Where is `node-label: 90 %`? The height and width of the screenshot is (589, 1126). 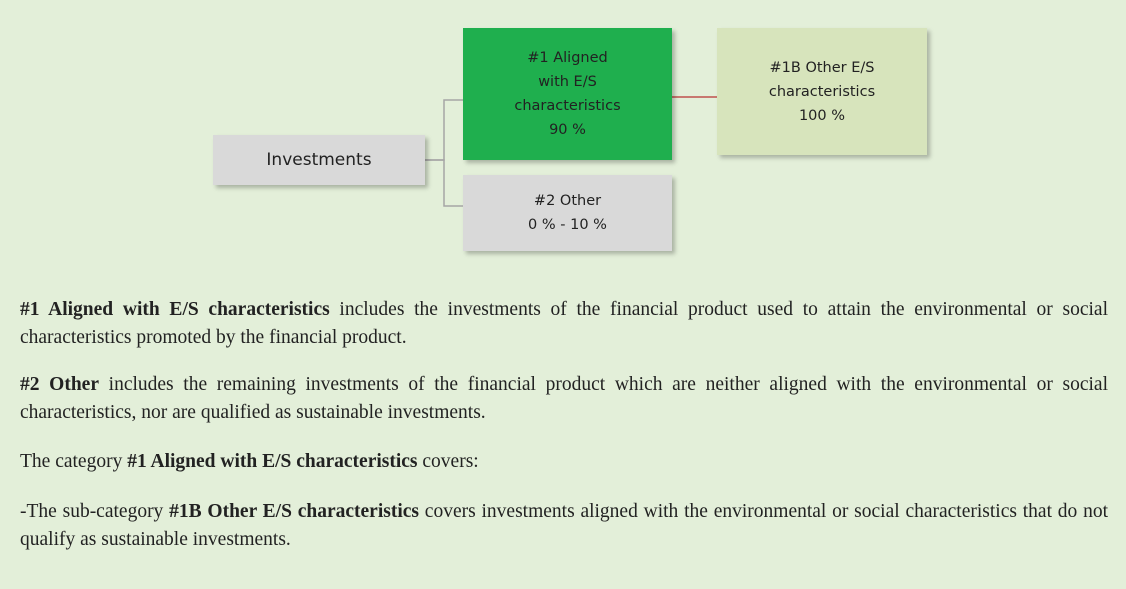
node-label: 90 % is located at coordinates (567, 130).